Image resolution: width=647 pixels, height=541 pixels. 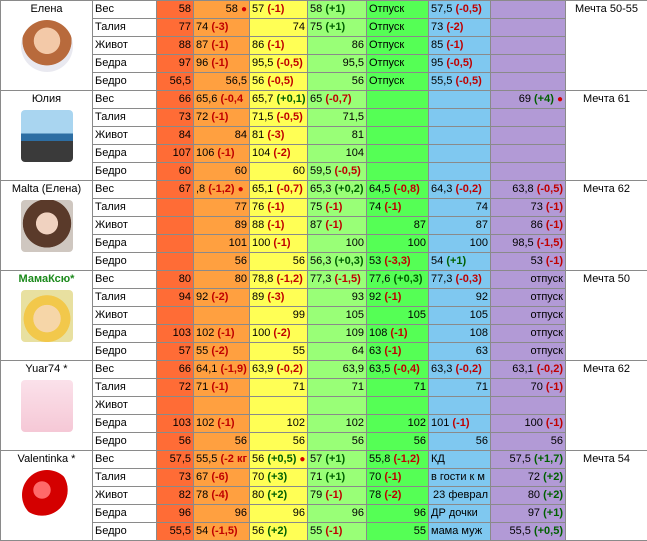 What do you see at coordinates (460, 64) in the screenshot?
I see `value-cell: 95 (-0,5)` at bounding box center [460, 64].